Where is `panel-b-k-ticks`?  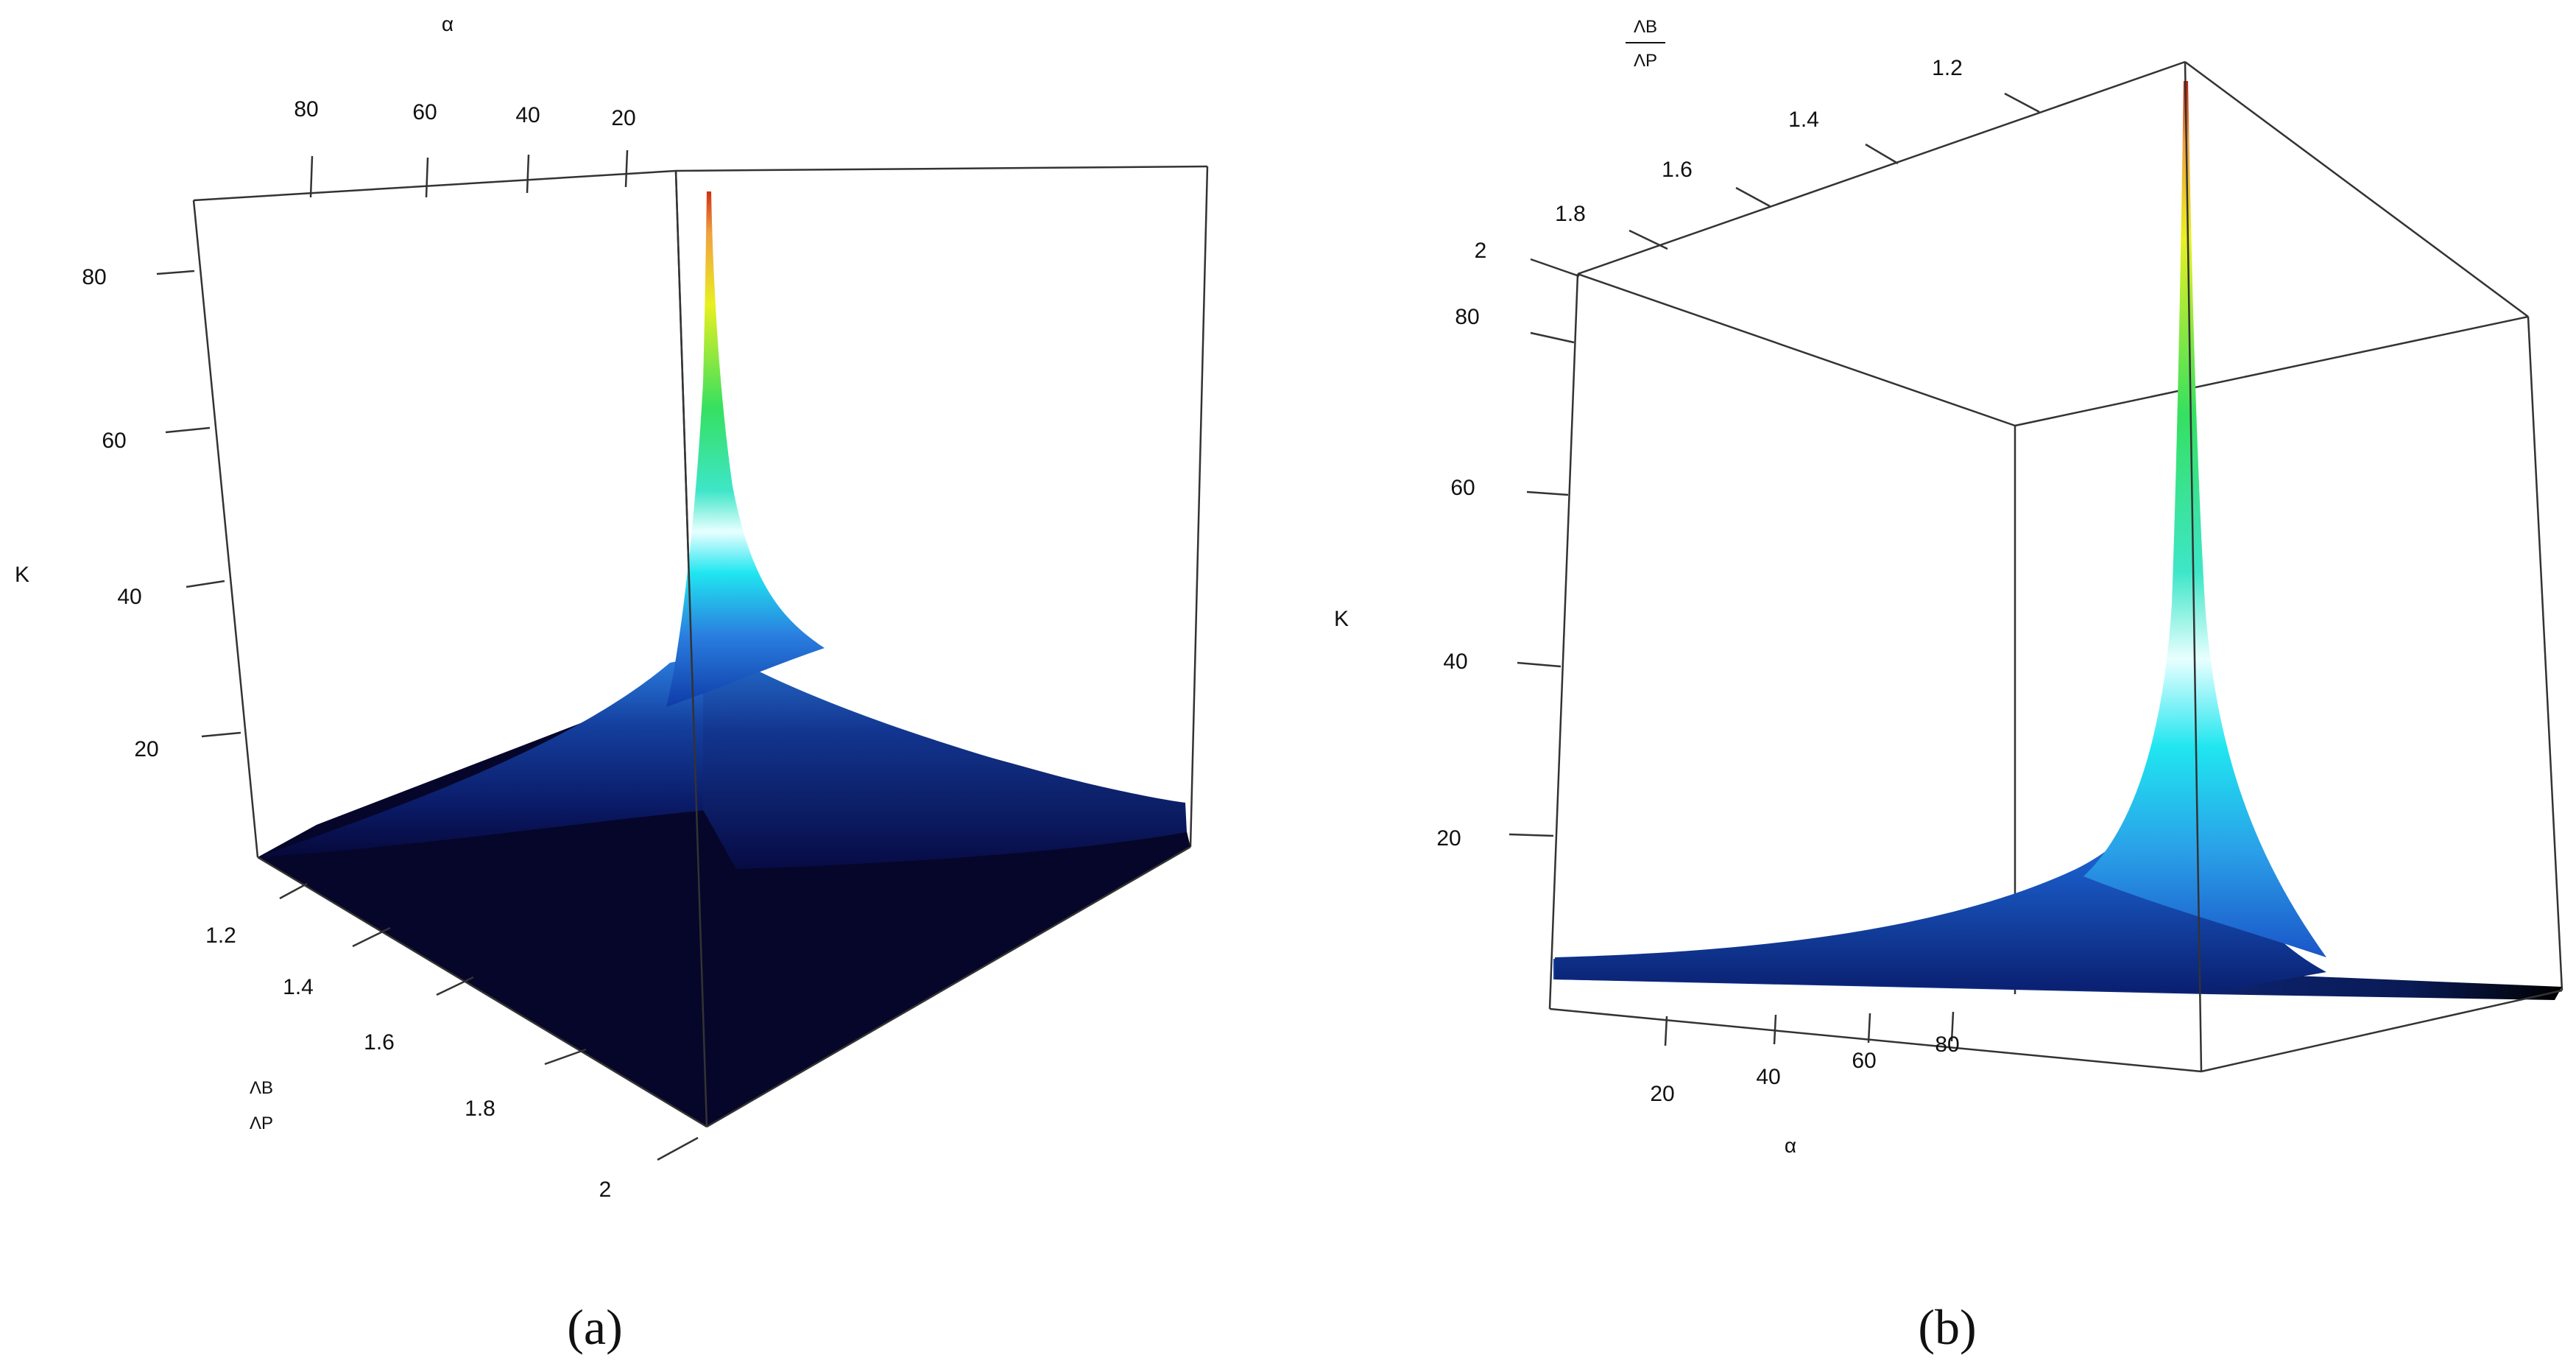 panel-b-k-ticks is located at coordinates (1541, 584).